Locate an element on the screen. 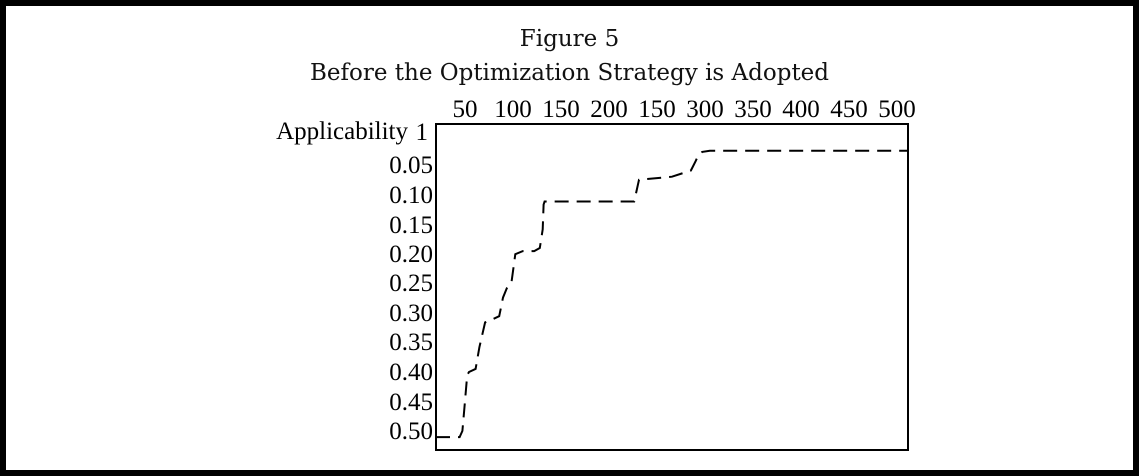 The height and width of the screenshot is (476, 1139). x-tick-labels: 50 100 150 200 150 300 350 400 450 500 is located at coordinates (684, 109).